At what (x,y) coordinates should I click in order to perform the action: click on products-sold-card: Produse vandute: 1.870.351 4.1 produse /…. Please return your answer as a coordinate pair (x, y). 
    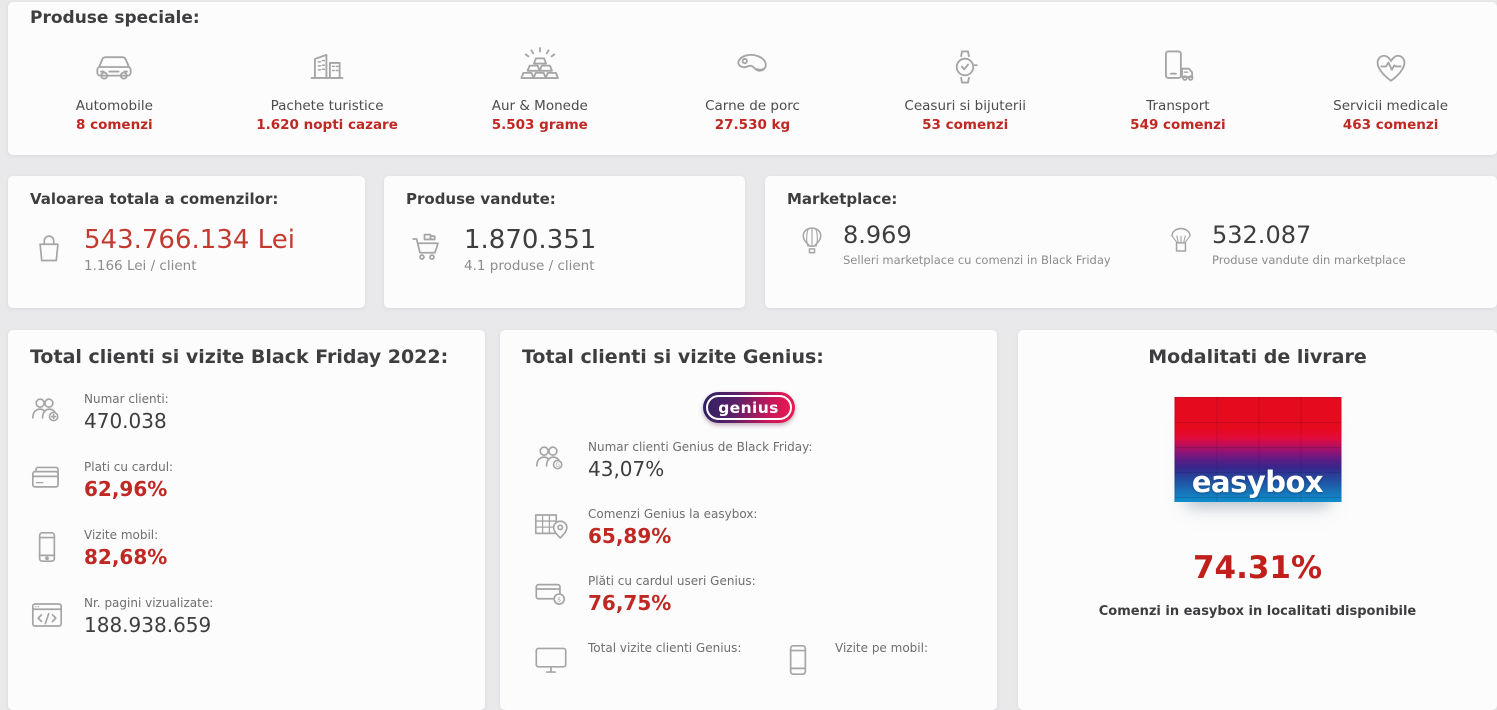
    Looking at the image, I should click on (564, 242).